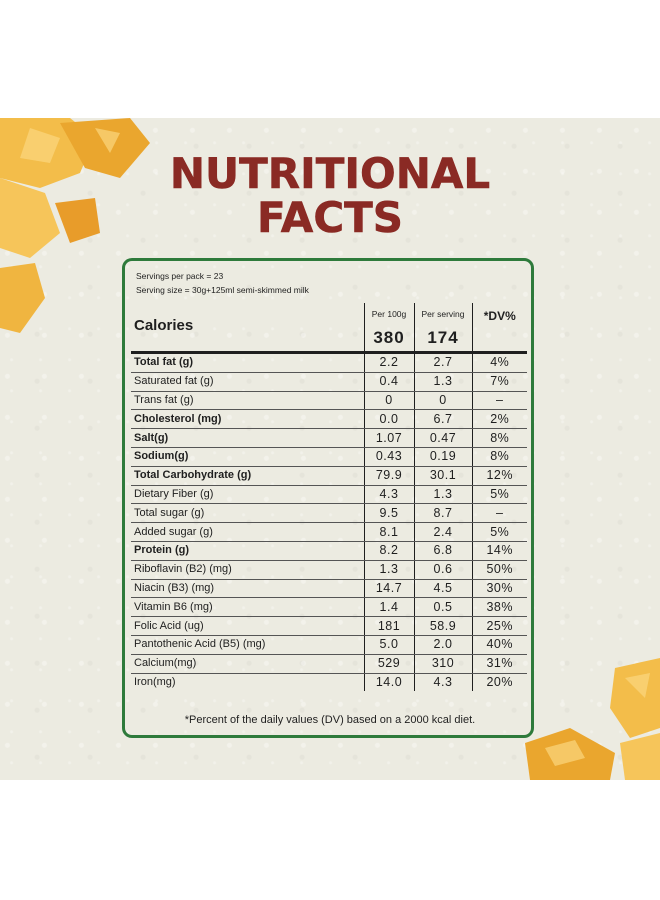 Image resolution: width=660 pixels, height=900 pixels. What do you see at coordinates (499, 316) in the screenshot?
I see `dv-header: *DV%` at bounding box center [499, 316].